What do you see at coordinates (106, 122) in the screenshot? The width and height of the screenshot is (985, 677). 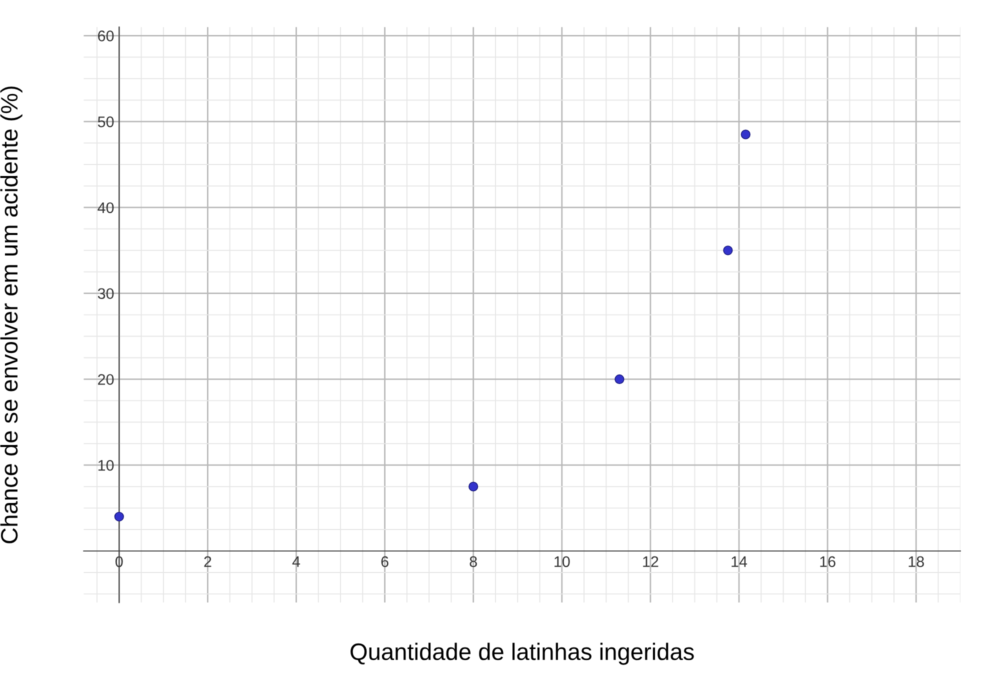 I see `y-tick-label: 50` at bounding box center [106, 122].